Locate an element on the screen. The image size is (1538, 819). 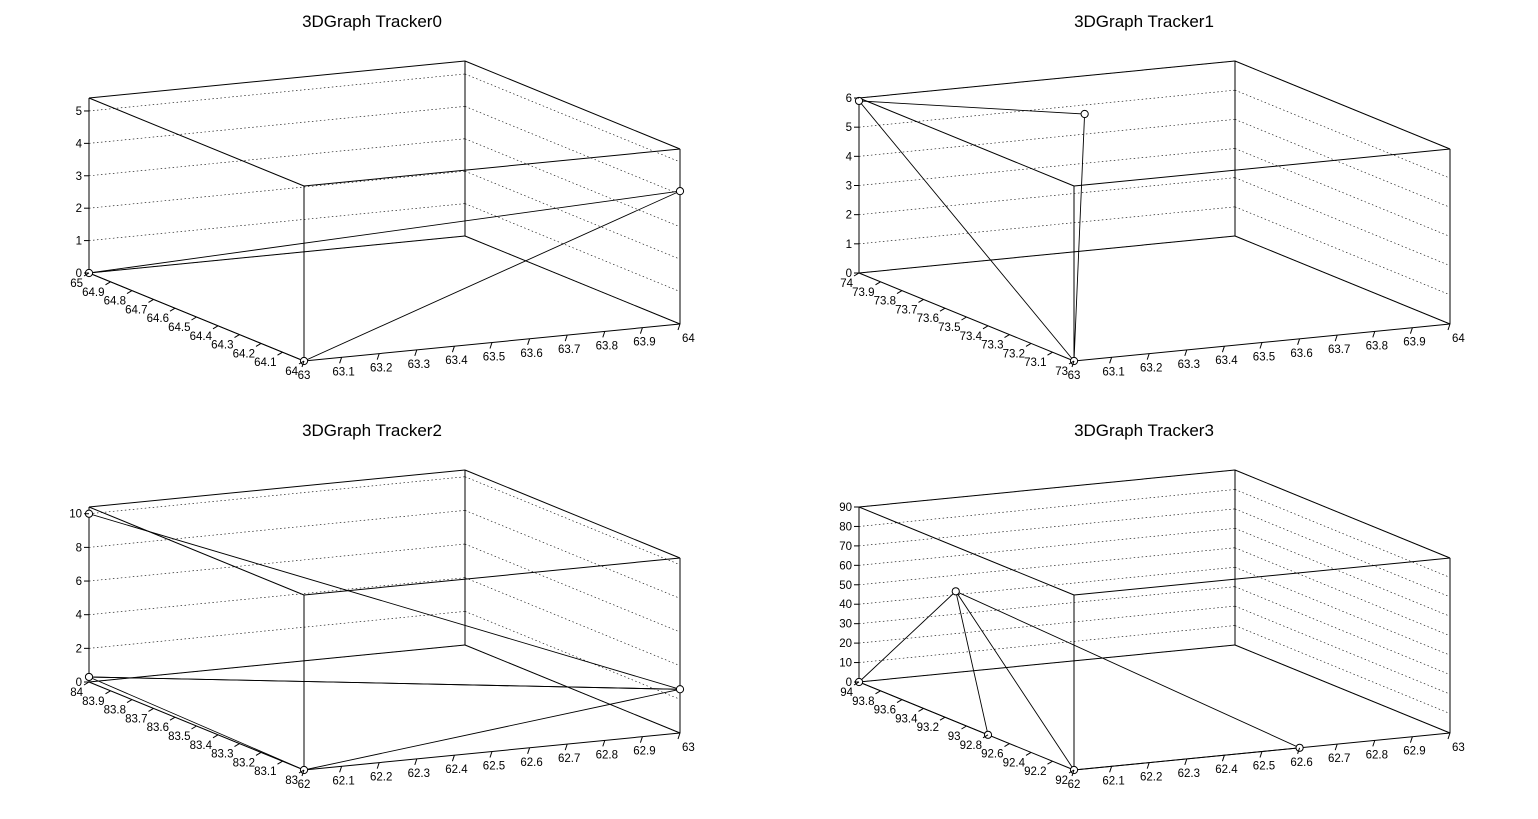
y-tick-label: 93 is located at coordinates (954, 737).